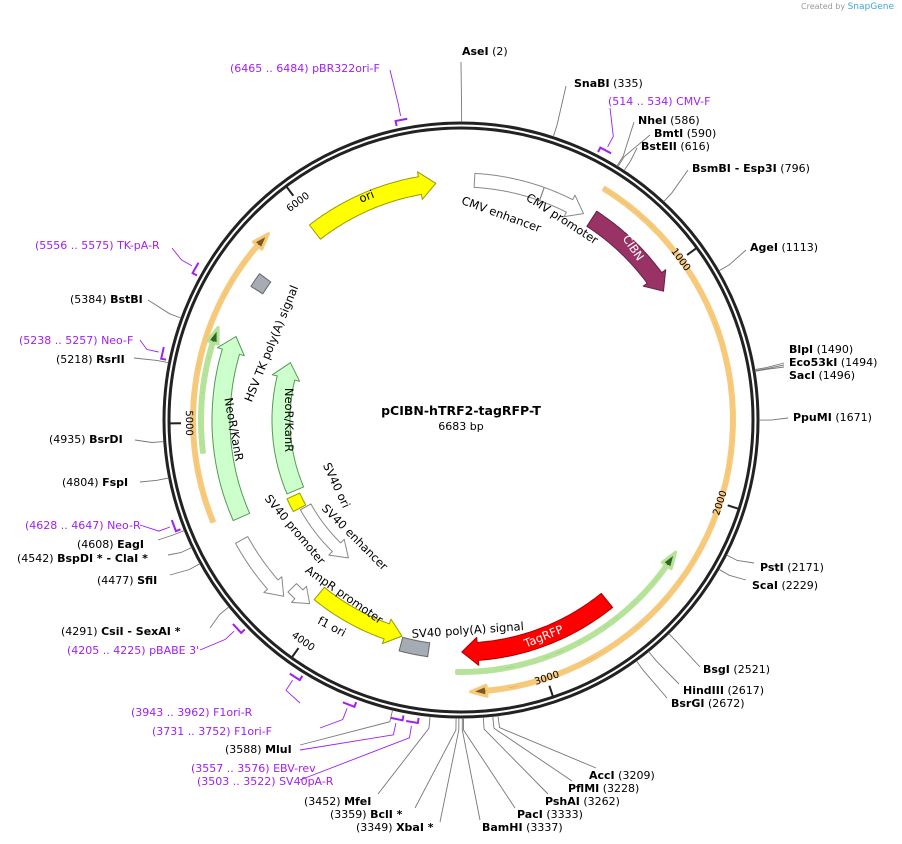 This screenshot has height=844, width=902. Describe the element at coordinates (322, 801) in the screenshot. I see `site-position: (3452)` at that location.